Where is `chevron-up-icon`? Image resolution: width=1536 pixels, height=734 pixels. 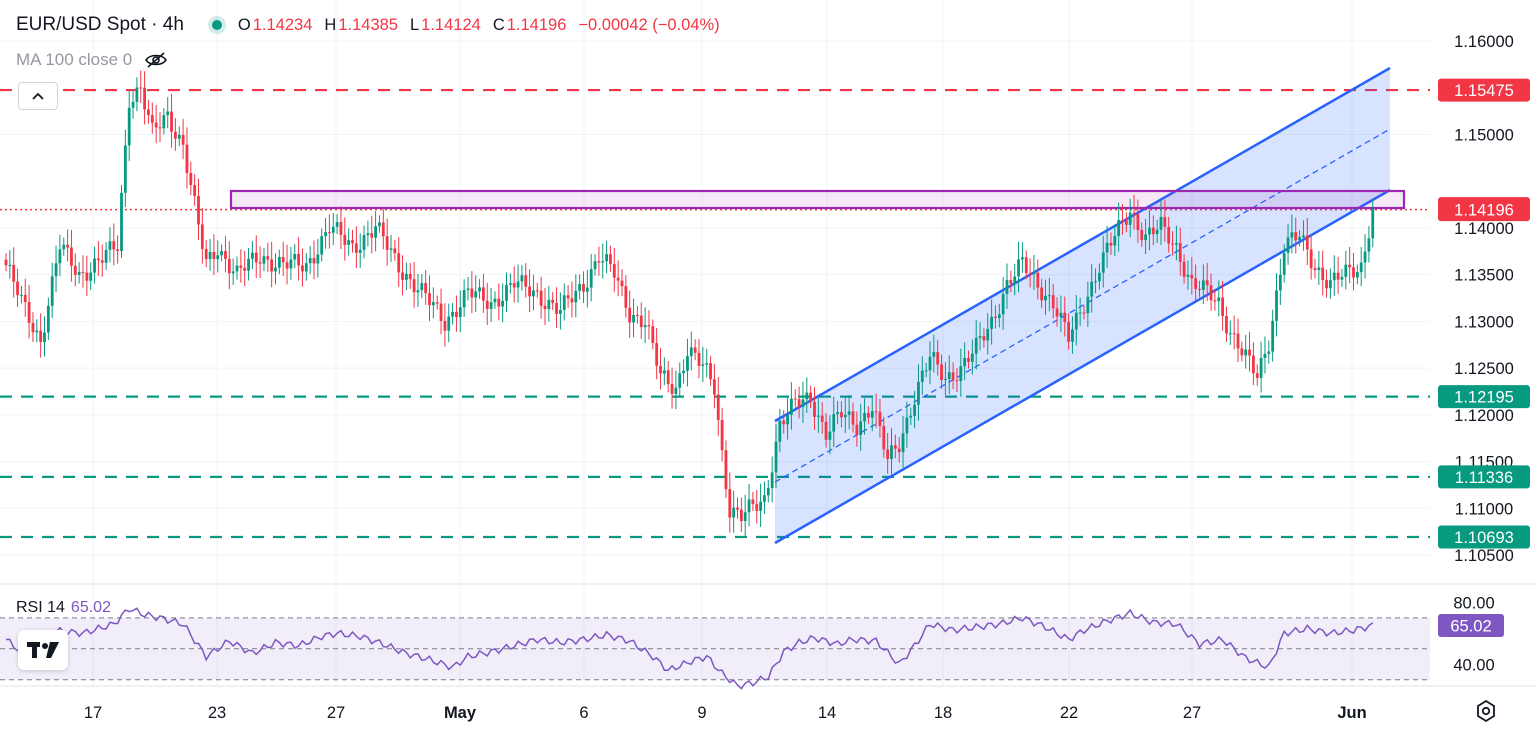 chevron-up-icon is located at coordinates (38, 96).